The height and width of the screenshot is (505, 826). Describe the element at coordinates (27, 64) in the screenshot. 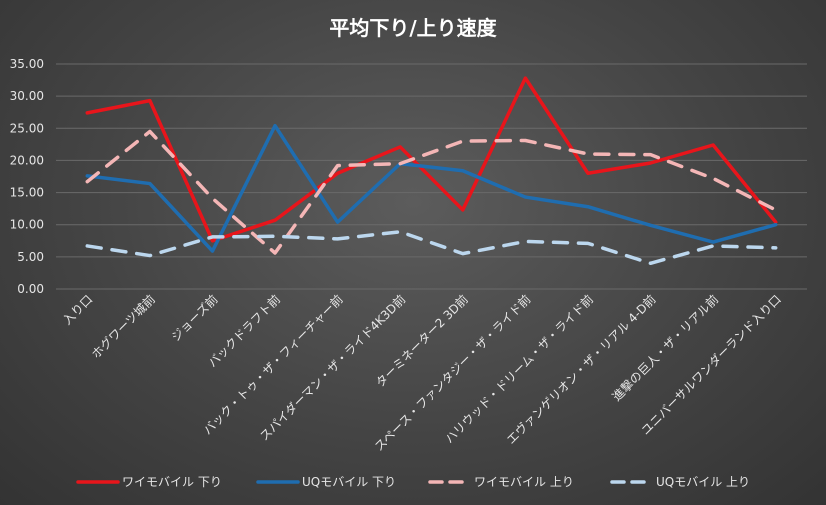

I see `y-tick-label: 35.00` at that location.